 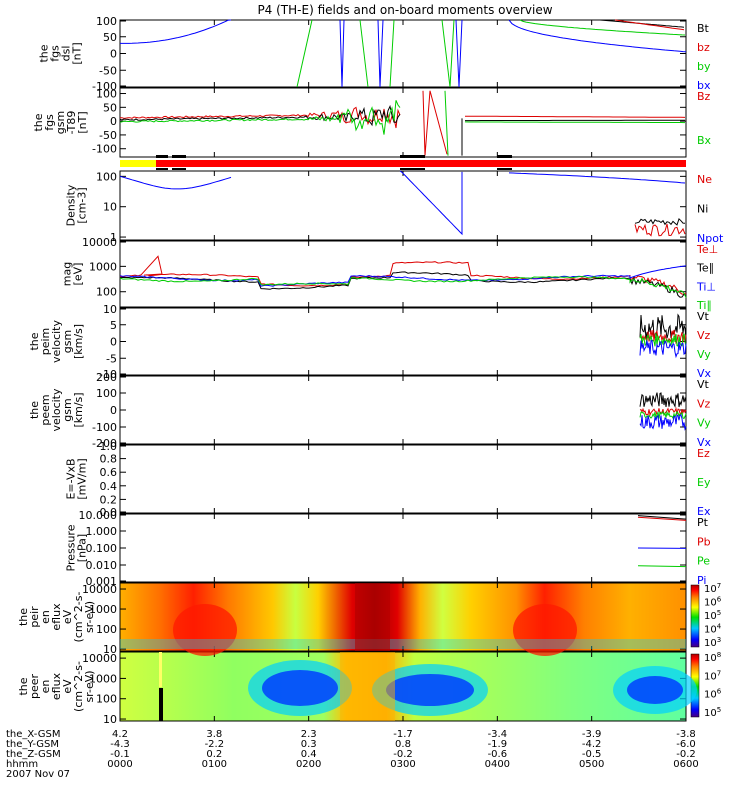 I want to click on legend-Bz: Bz, so click(x=704, y=96).